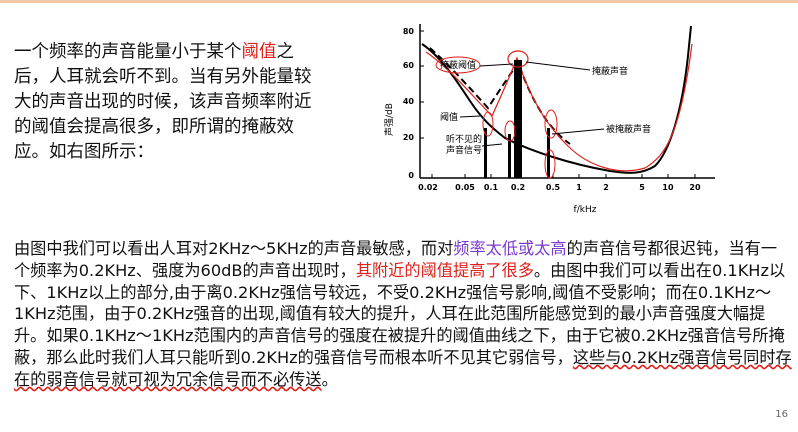 This screenshot has height=432, width=798. I want to click on x-tick: 5, so click(642, 187).